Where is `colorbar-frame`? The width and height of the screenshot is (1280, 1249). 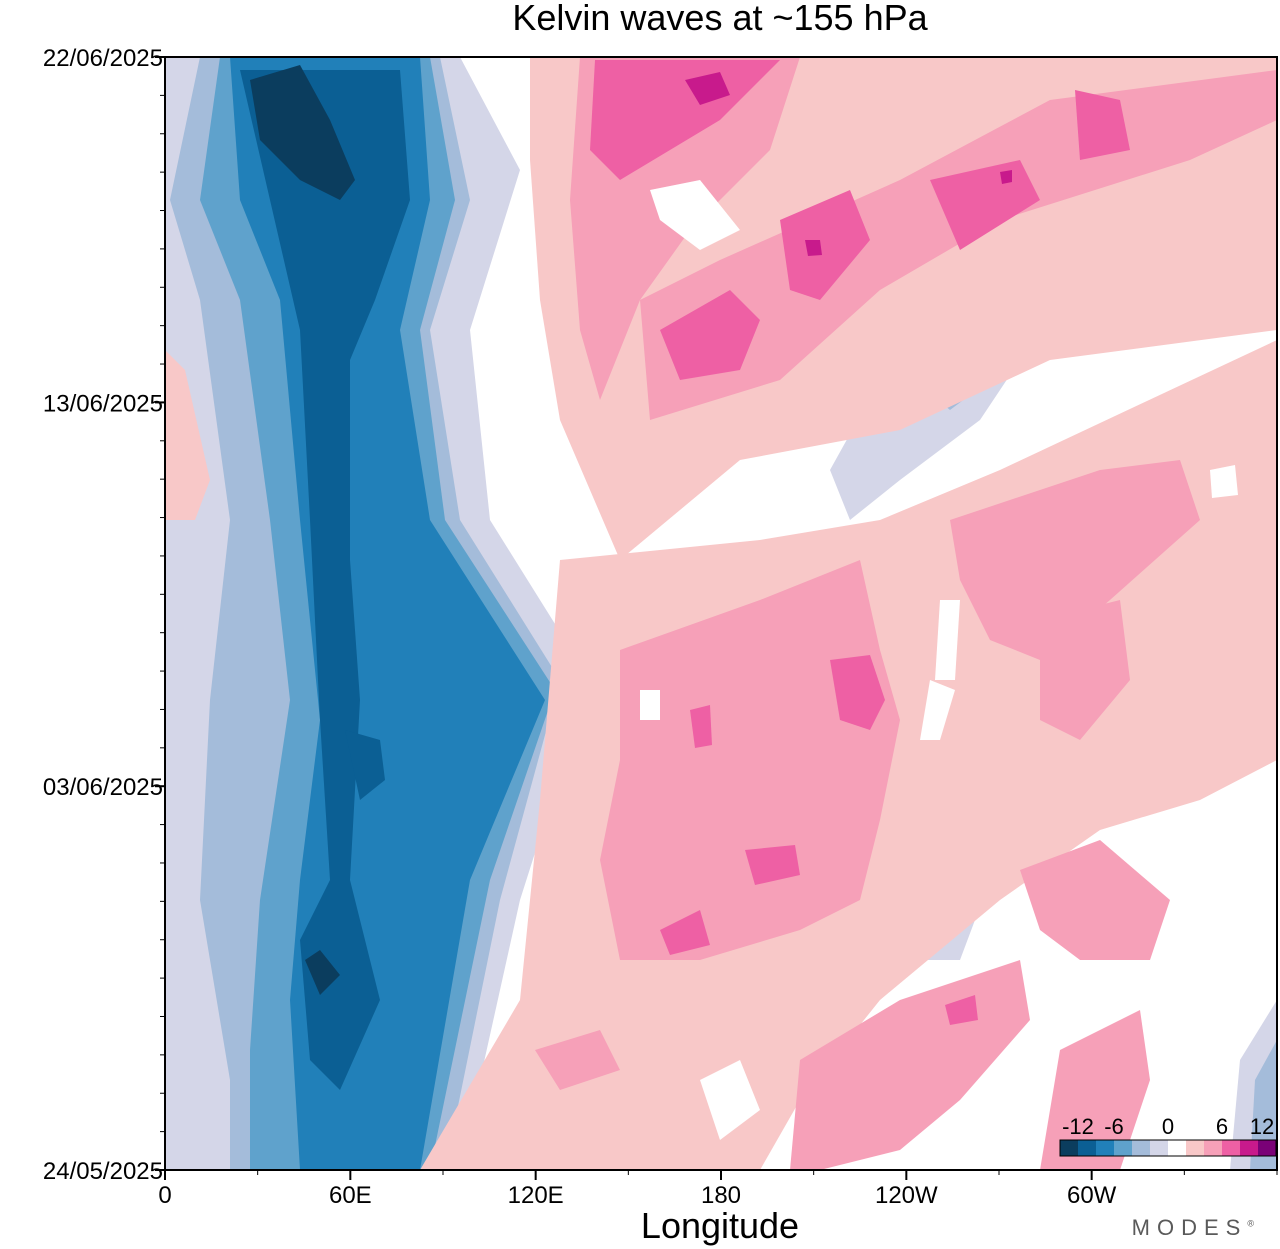
colorbar-frame is located at coordinates (1168, 1148).